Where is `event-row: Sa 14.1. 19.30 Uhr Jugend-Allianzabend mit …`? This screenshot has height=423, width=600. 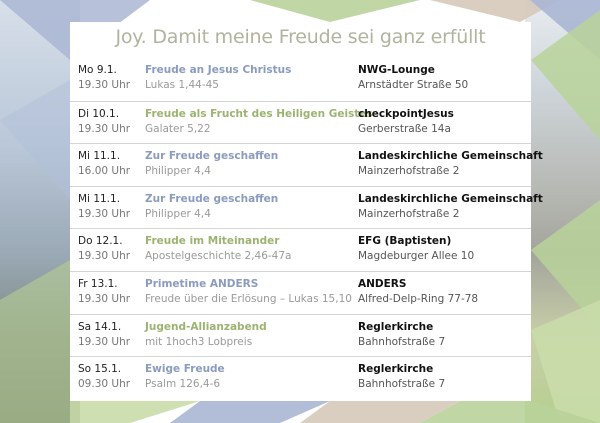 event-row: Sa 14.1. 19.30 Uhr Jugend-Allianzabend mit … is located at coordinates (300, 335).